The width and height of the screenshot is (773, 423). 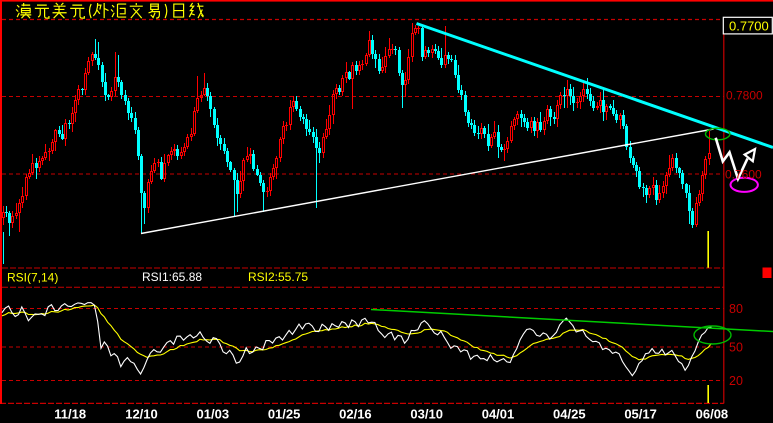 I want to click on svg-text: 0.7600, so click(x=743, y=175).